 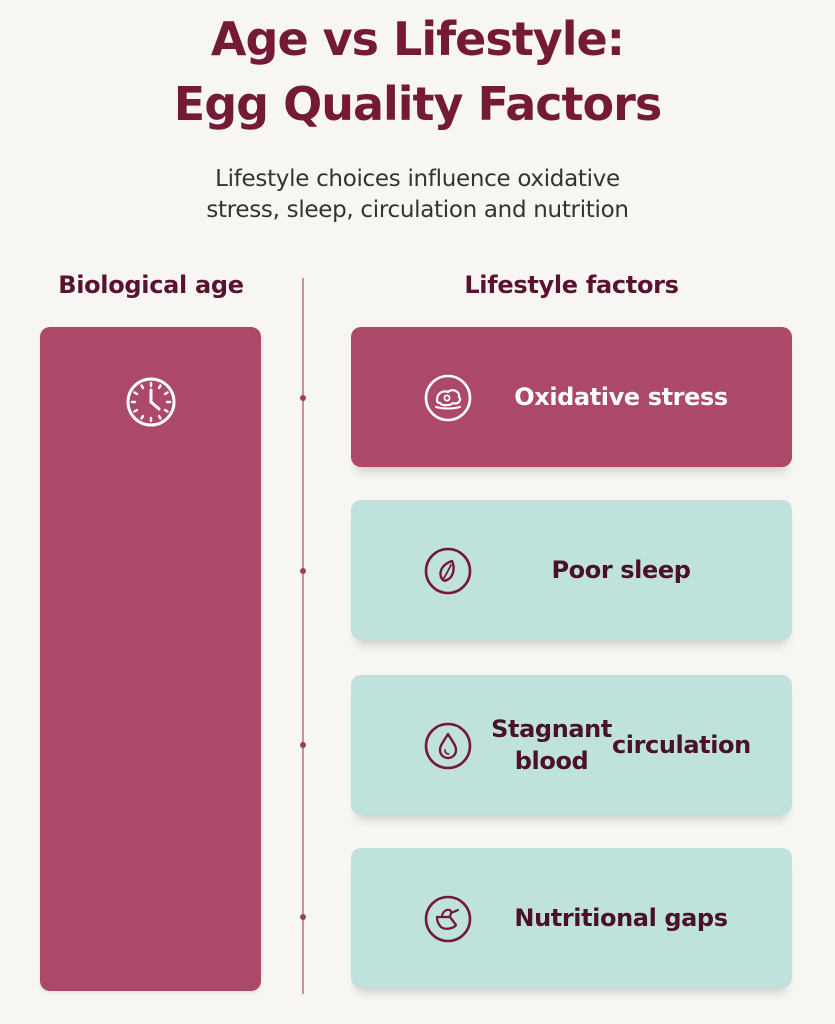 What do you see at coordinates (417, 104) in the screenshot?
I see `title-line-2: Egg Quality Factors` at bounding box center [417, 104].